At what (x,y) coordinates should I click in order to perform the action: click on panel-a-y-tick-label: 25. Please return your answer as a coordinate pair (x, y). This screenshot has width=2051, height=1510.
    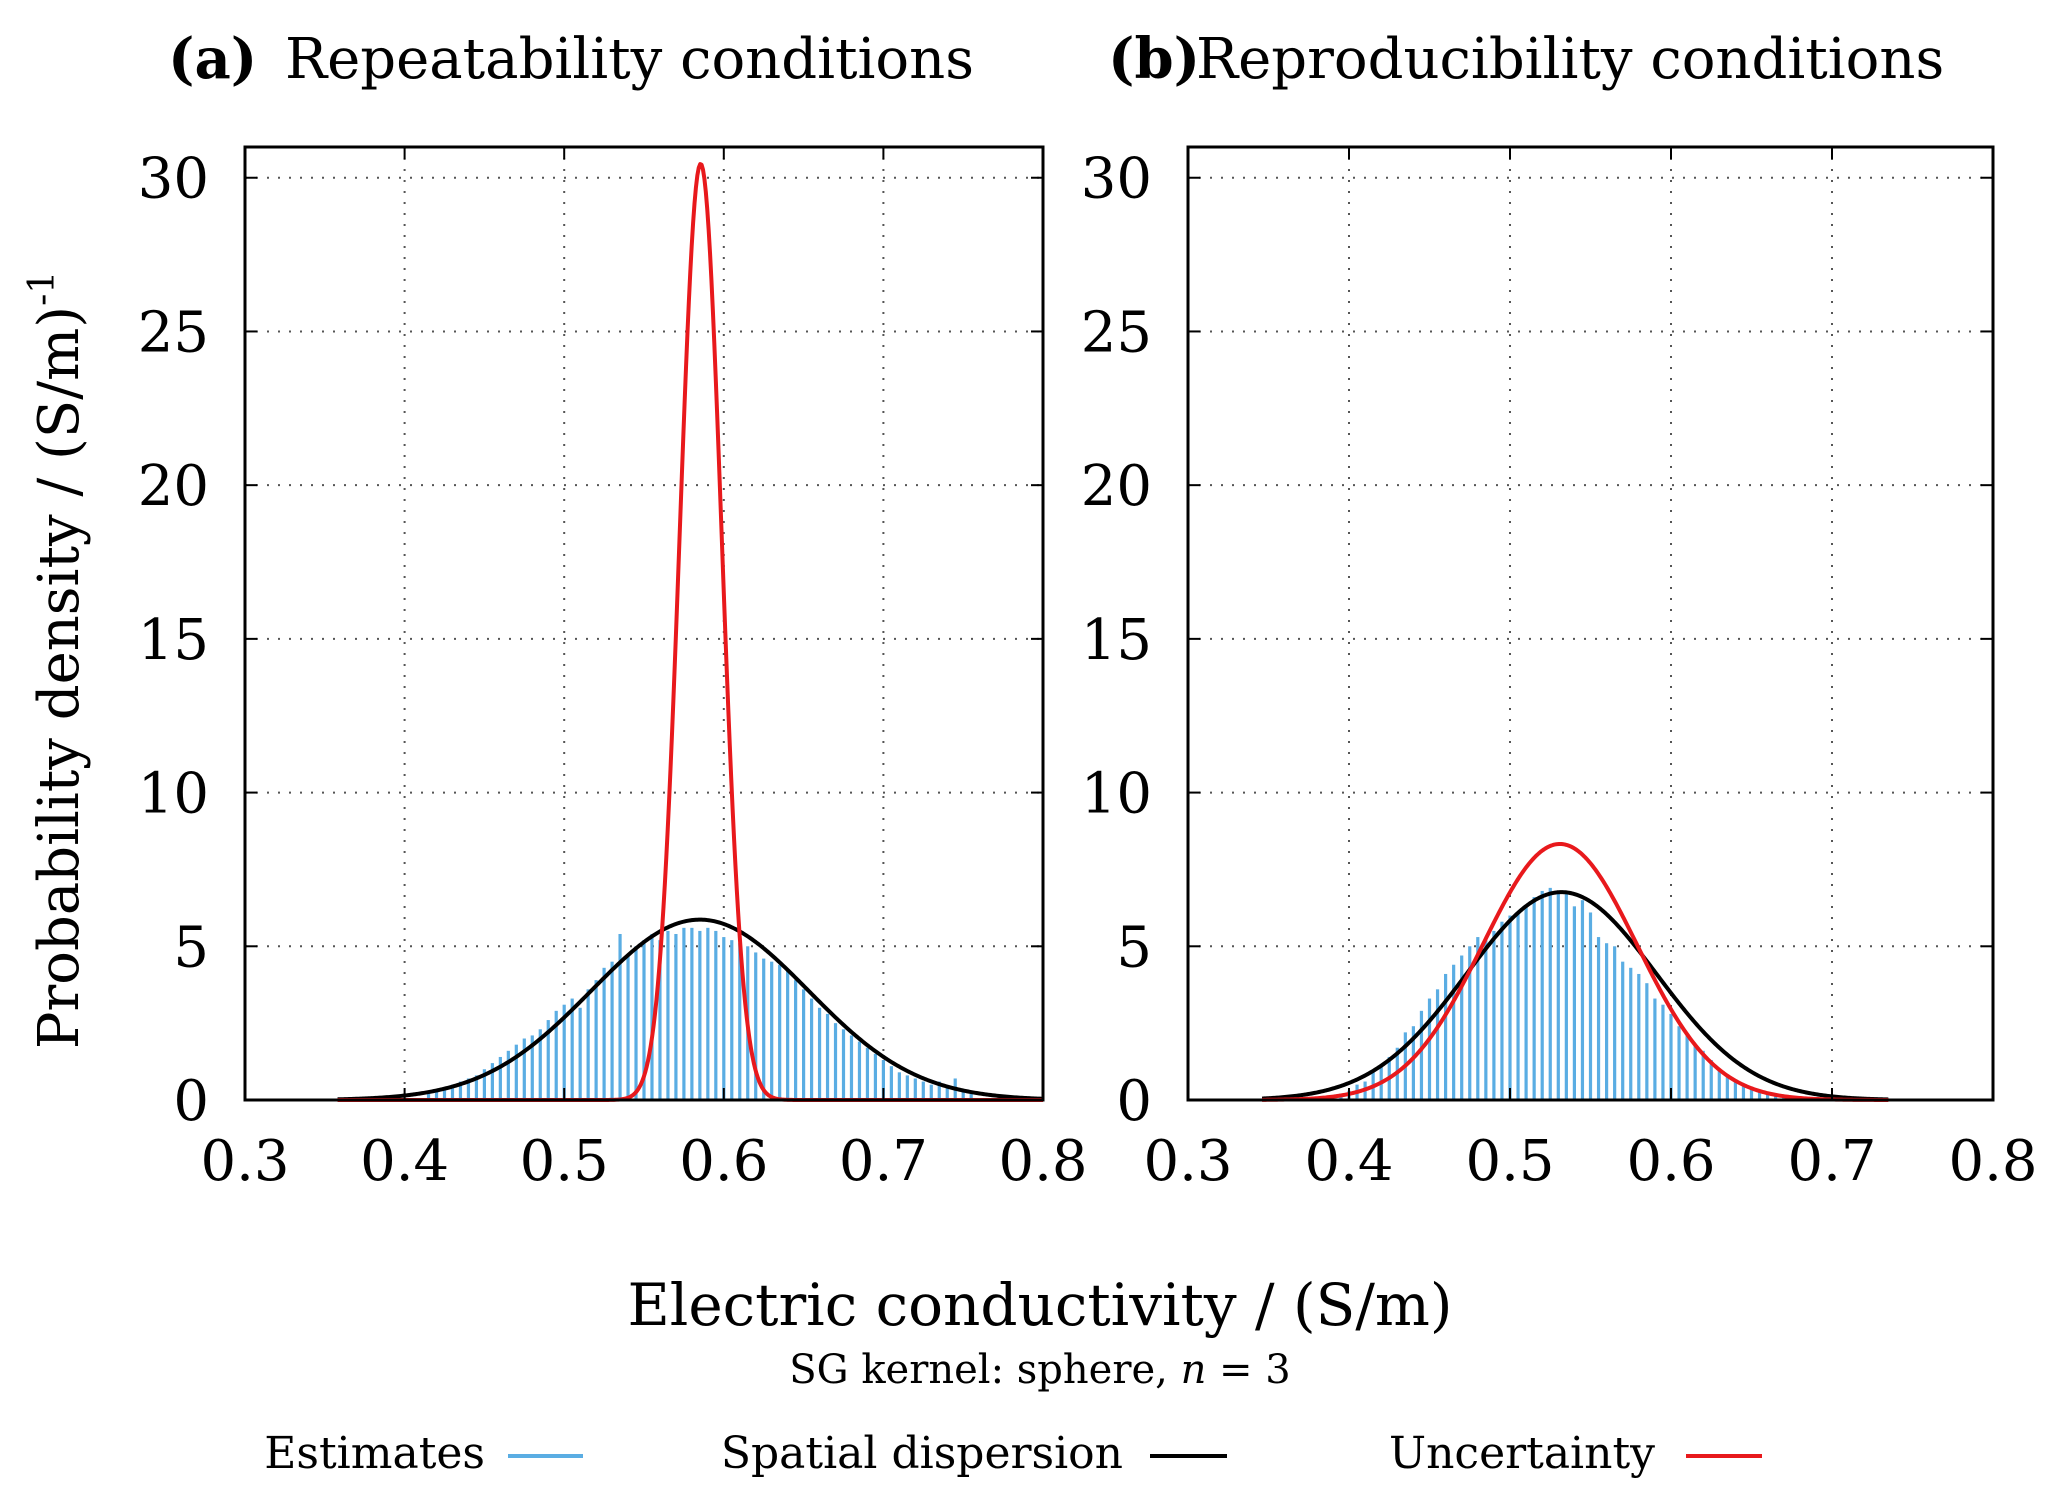
    Looking at the image, I should click on (173, 332).